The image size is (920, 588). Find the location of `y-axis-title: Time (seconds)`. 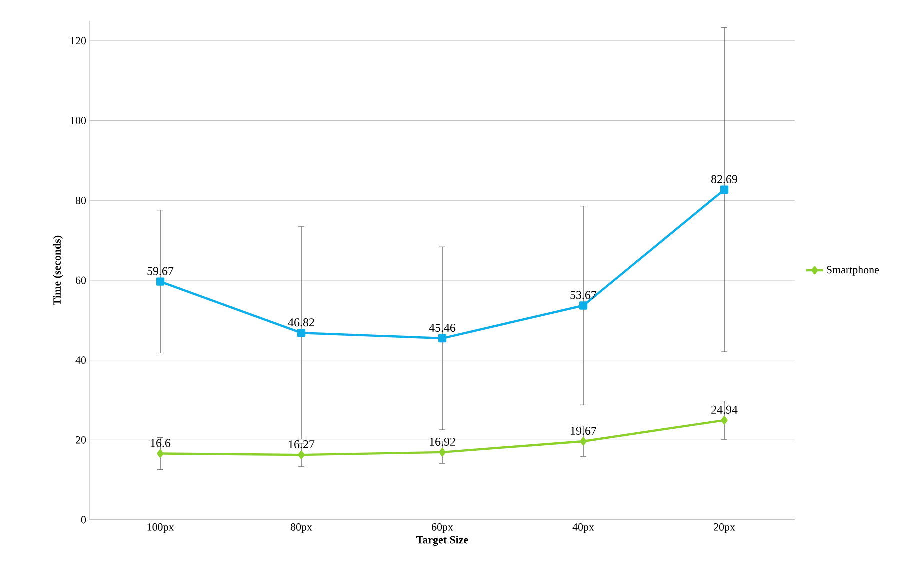

y-axis-title: Time (seconds) is located at coordinates (58, 271).